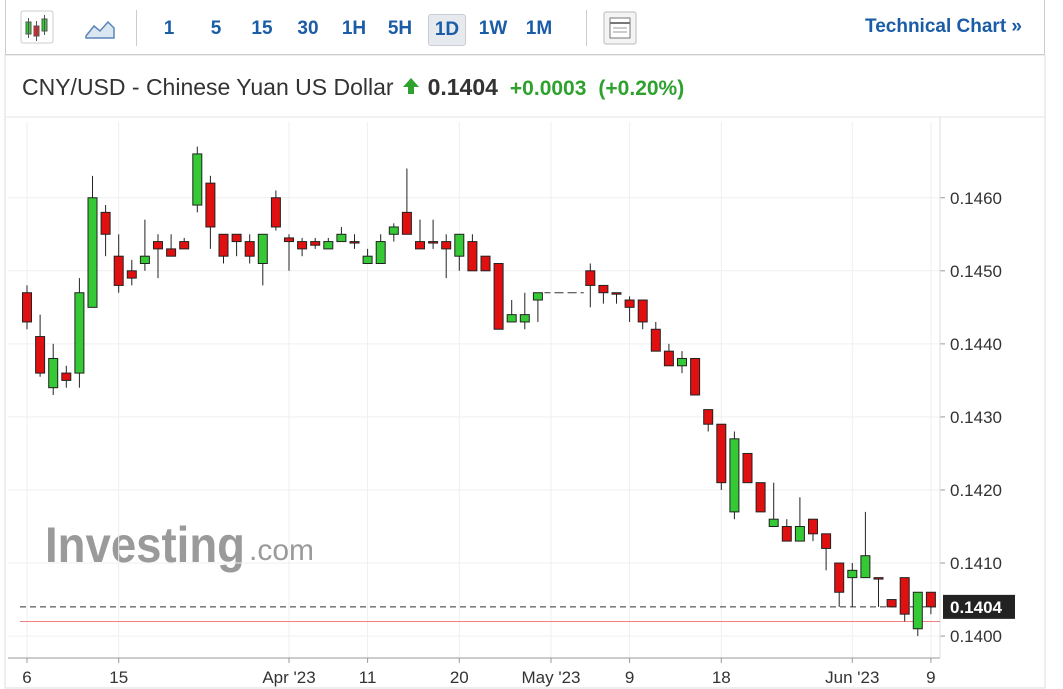  Describe the element at coordinates (852, 677) in the screenshot. I see `x-tick-label: Jun '23` at that location.